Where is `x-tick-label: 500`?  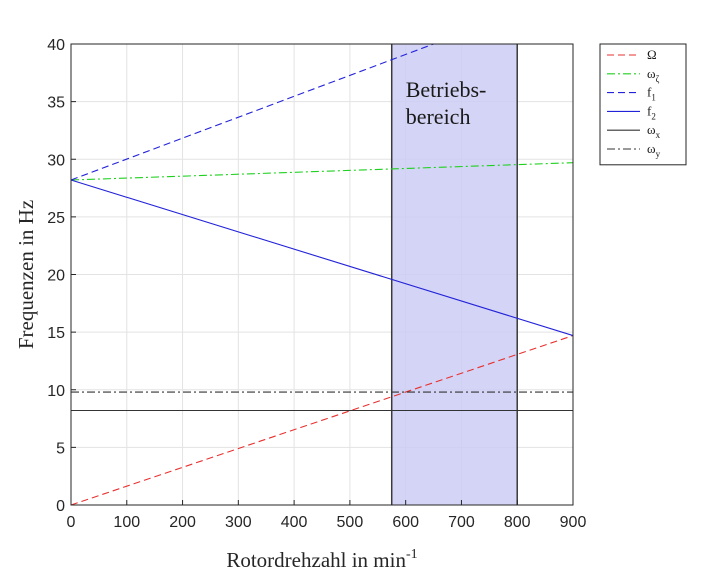
x-tick-label: 500 is located at coordinates (350, 522).